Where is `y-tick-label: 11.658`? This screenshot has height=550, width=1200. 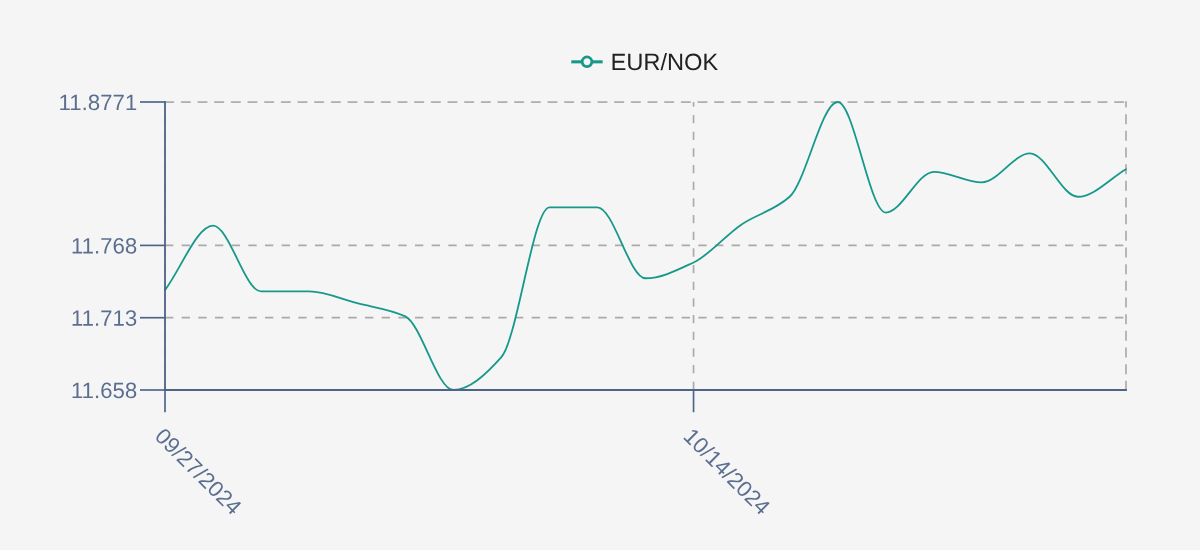 y-tick-label: 11.658 is located at coordinates (104, 390).